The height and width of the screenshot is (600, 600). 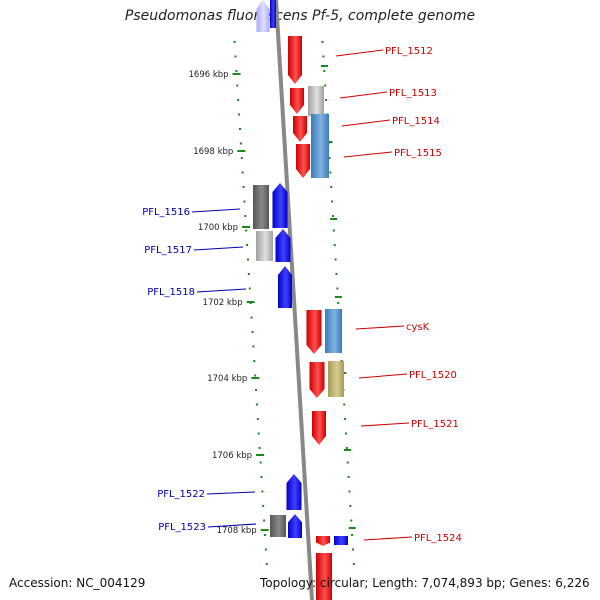 I want to click on gene-label-reverse: PFL_1517, so click(x=168, y=250).